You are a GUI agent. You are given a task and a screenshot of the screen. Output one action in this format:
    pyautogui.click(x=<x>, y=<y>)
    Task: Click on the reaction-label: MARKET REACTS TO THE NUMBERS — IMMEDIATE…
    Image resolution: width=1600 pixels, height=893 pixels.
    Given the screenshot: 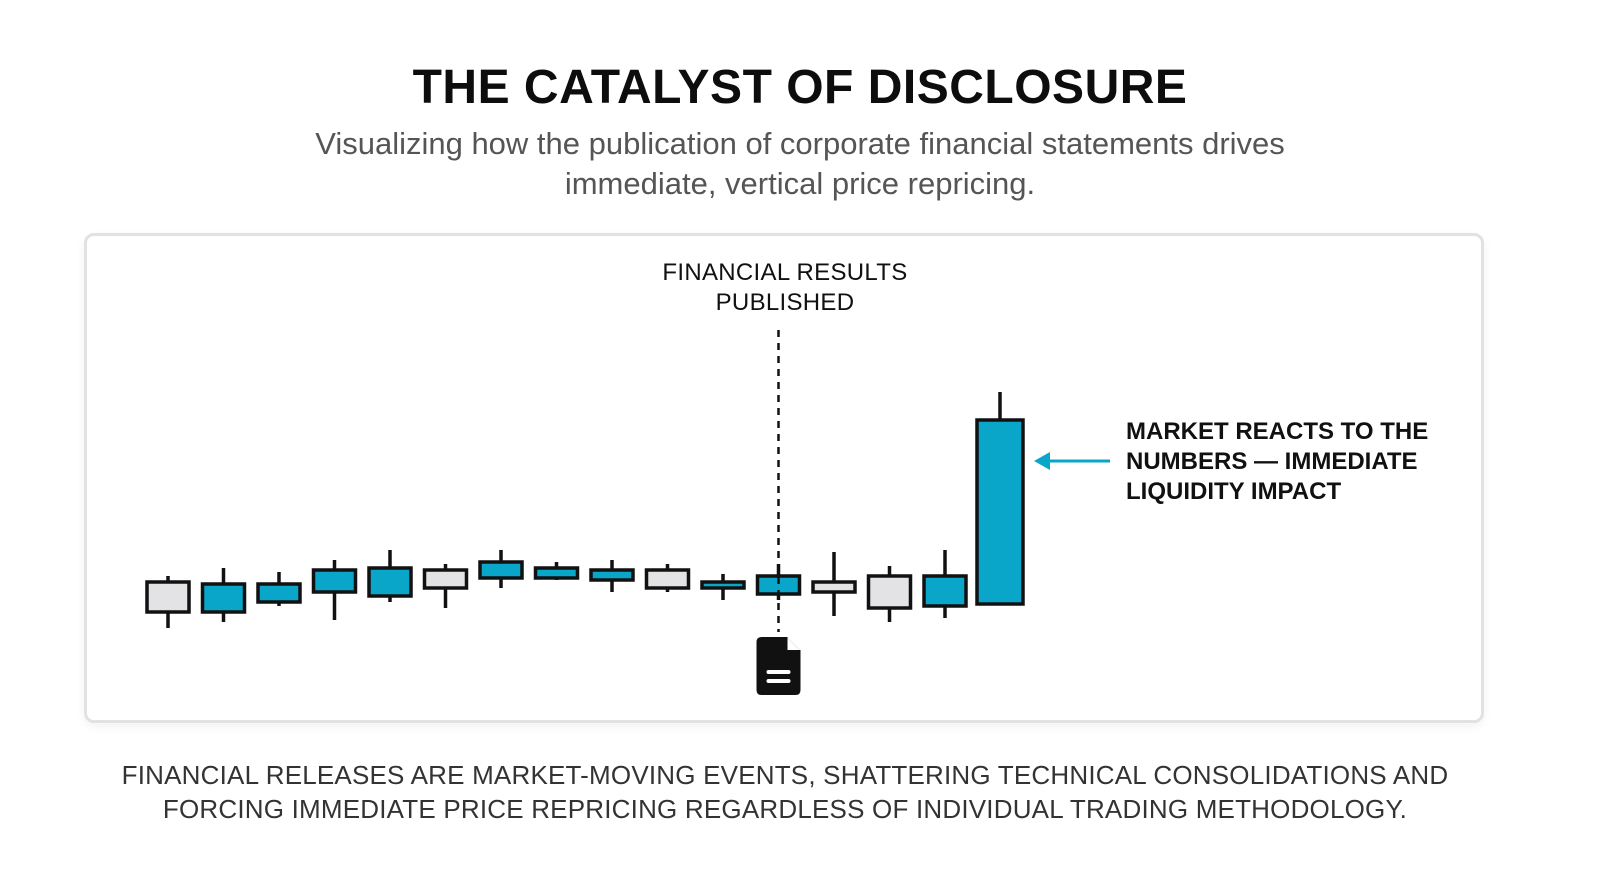 What is the action you would take?
    pyautogui.click(x=1277, y=461)
    